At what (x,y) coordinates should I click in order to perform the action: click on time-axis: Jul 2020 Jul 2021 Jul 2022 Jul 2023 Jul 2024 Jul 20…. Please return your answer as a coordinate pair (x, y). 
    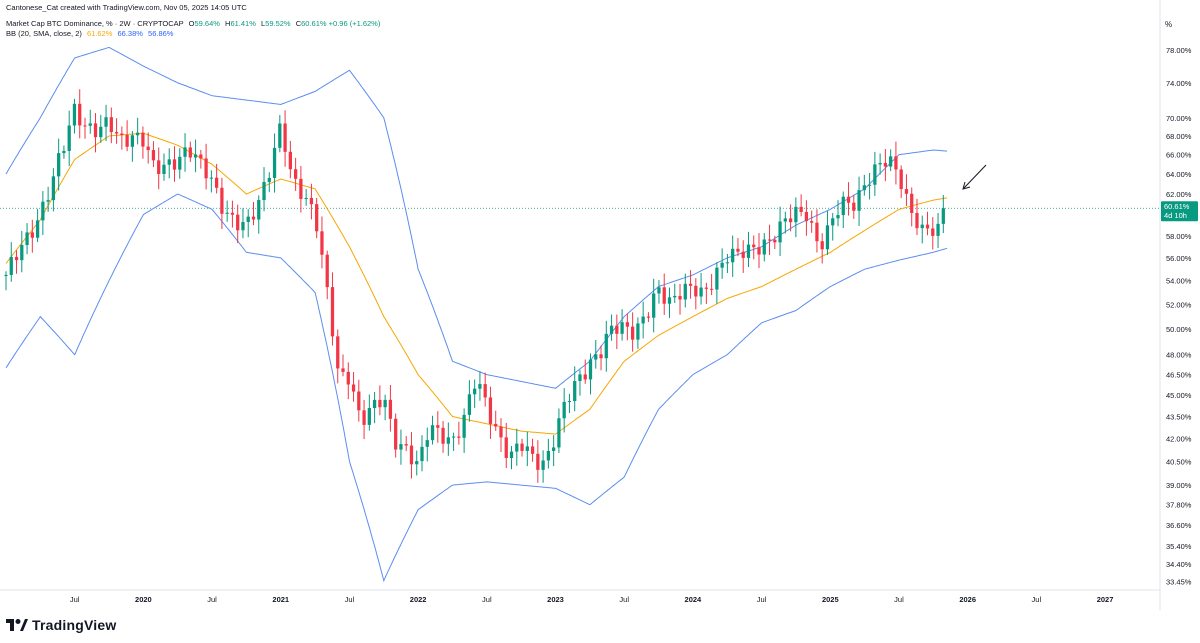
    Looking at the image, I should click on (591, 599).